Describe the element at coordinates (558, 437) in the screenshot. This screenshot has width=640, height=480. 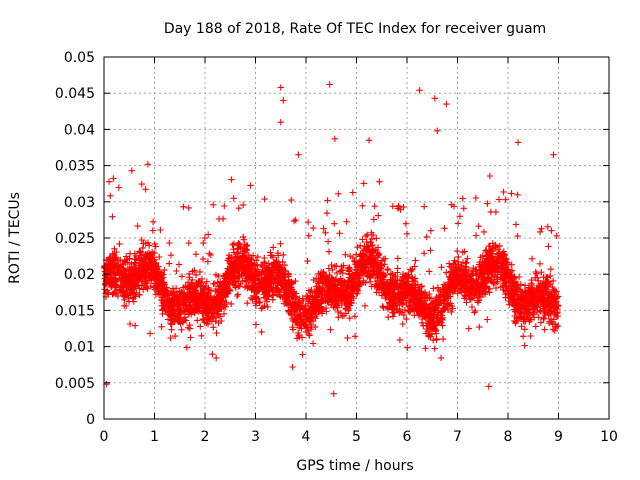
I see `x-tick-label: 9` at that location.